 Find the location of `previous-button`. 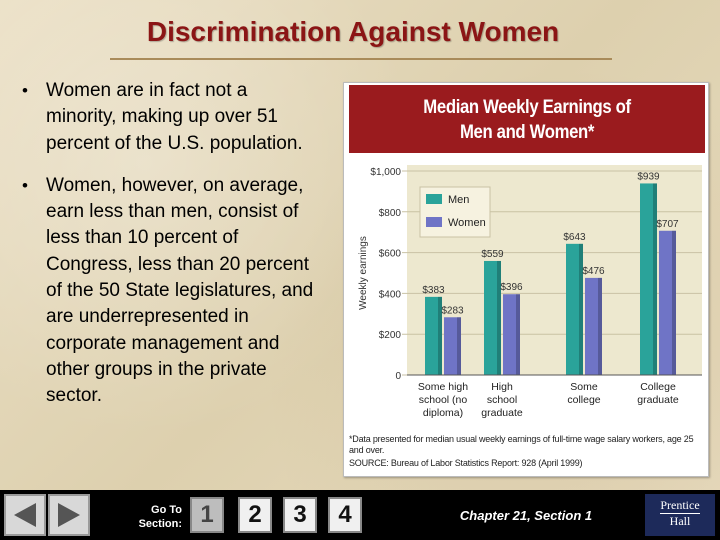

previous-button is located at coordinates (25, 515).